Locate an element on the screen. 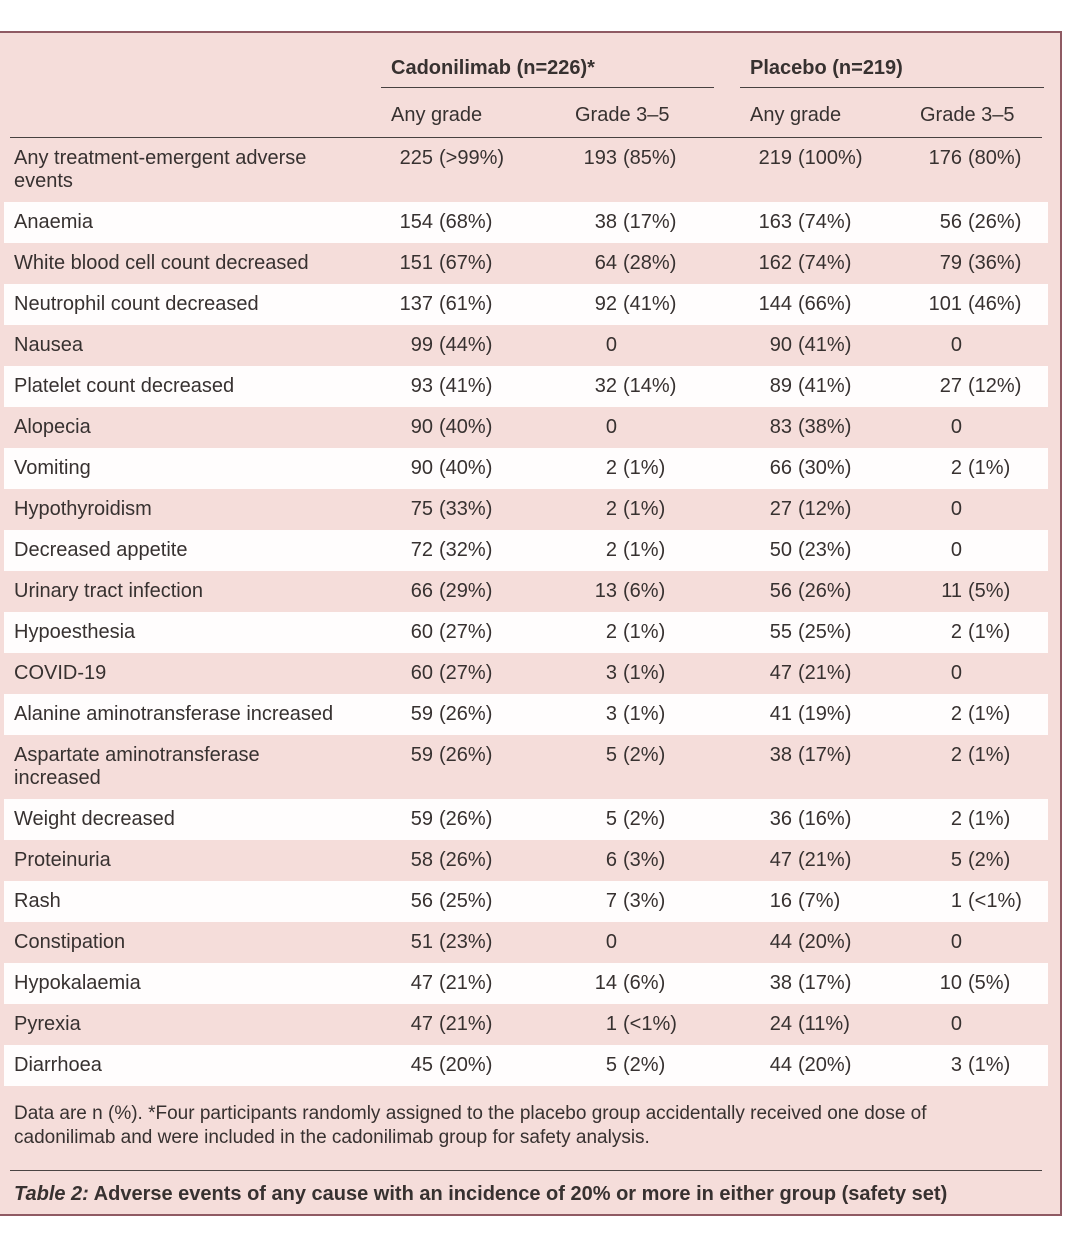  table-row: Constipation 51 (23%) 0 44 (20%) 0 is located at coordinates (526, 942).